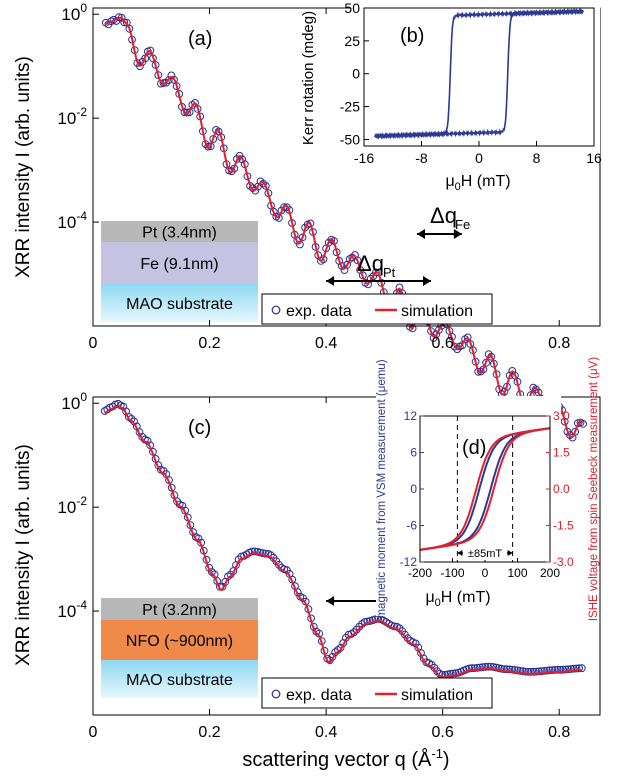 This screenshot has height=779, width=633. Describe the element at coordinates (437, 311) in the screenshot. I see `legend-label-sim-a: simulation` at that location.